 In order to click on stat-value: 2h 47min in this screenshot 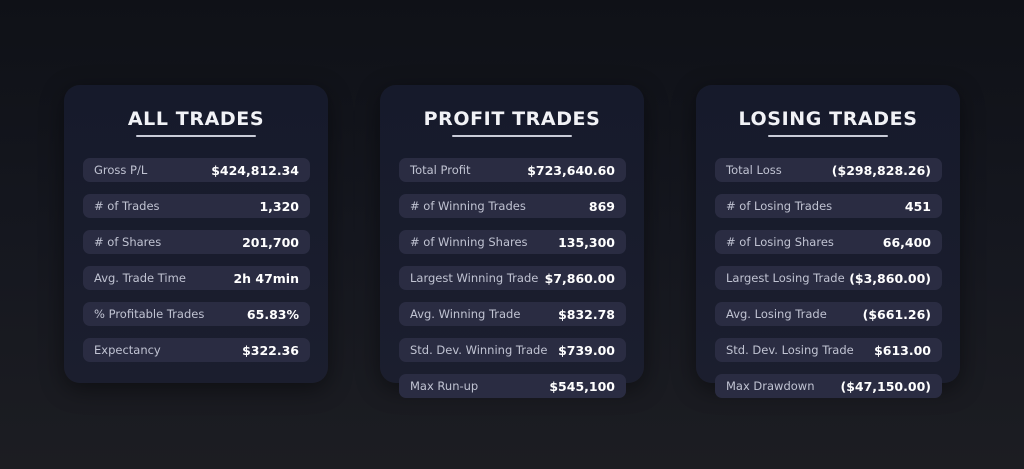, I will do `click(266, 278)`.